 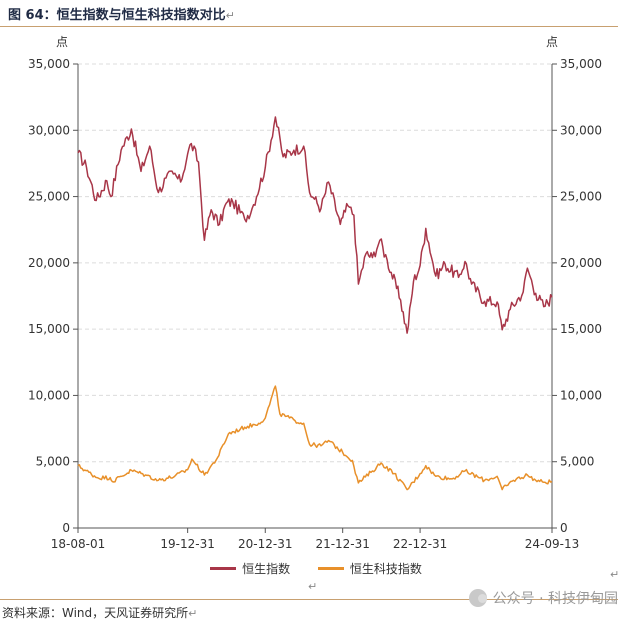 I want to click on y-unit-left: 点, so click(x=62, y=42).